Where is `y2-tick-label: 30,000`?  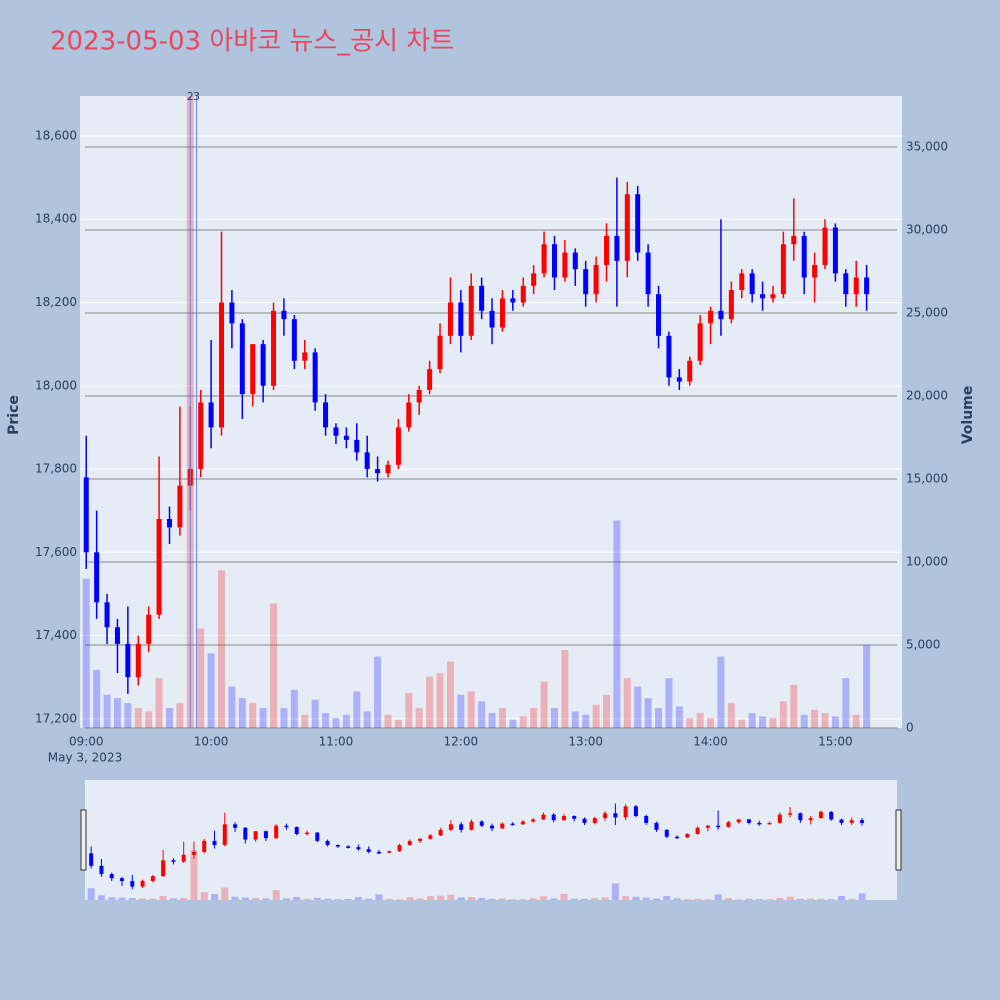
y2-tick-label: 30,000 is located at coordinates (927, 229).